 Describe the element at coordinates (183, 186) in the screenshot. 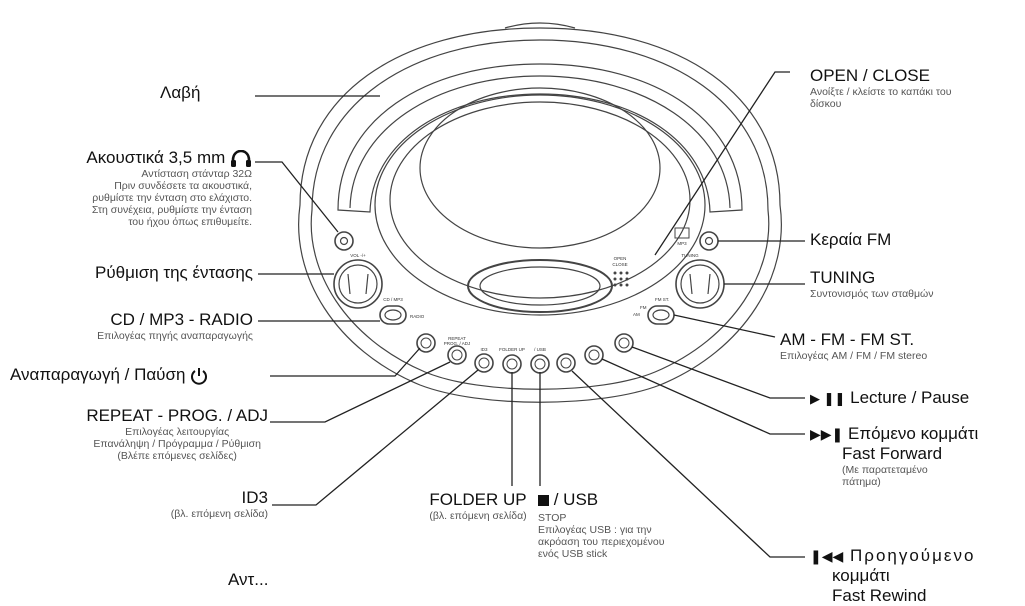

I see `headphones-desc-2: Πριν συνδέσετε τα ακουστικά,` at that location.